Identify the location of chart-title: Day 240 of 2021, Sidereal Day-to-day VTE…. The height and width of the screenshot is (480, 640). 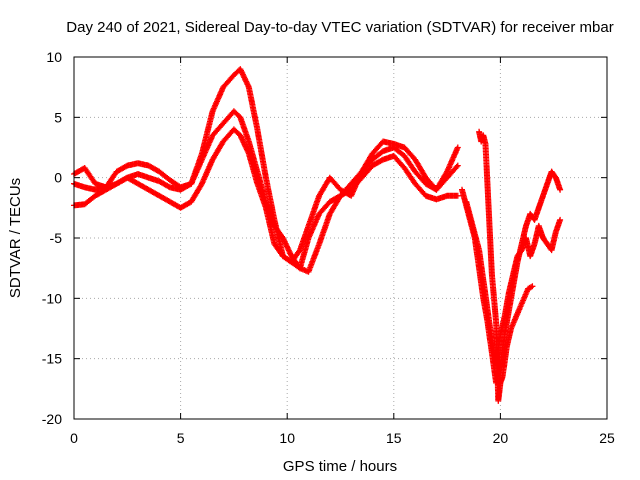
(339, 27).